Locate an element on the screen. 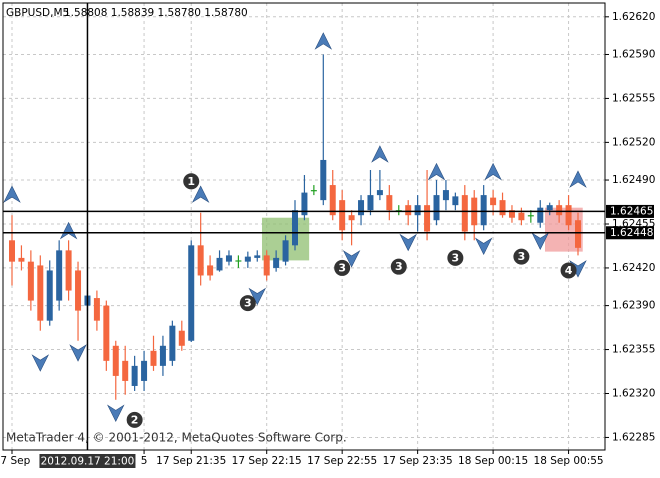 The width and height of the screenshot is (660, 478). chart-title: GBPUSD,M5 is located at coordinates (37, 13).